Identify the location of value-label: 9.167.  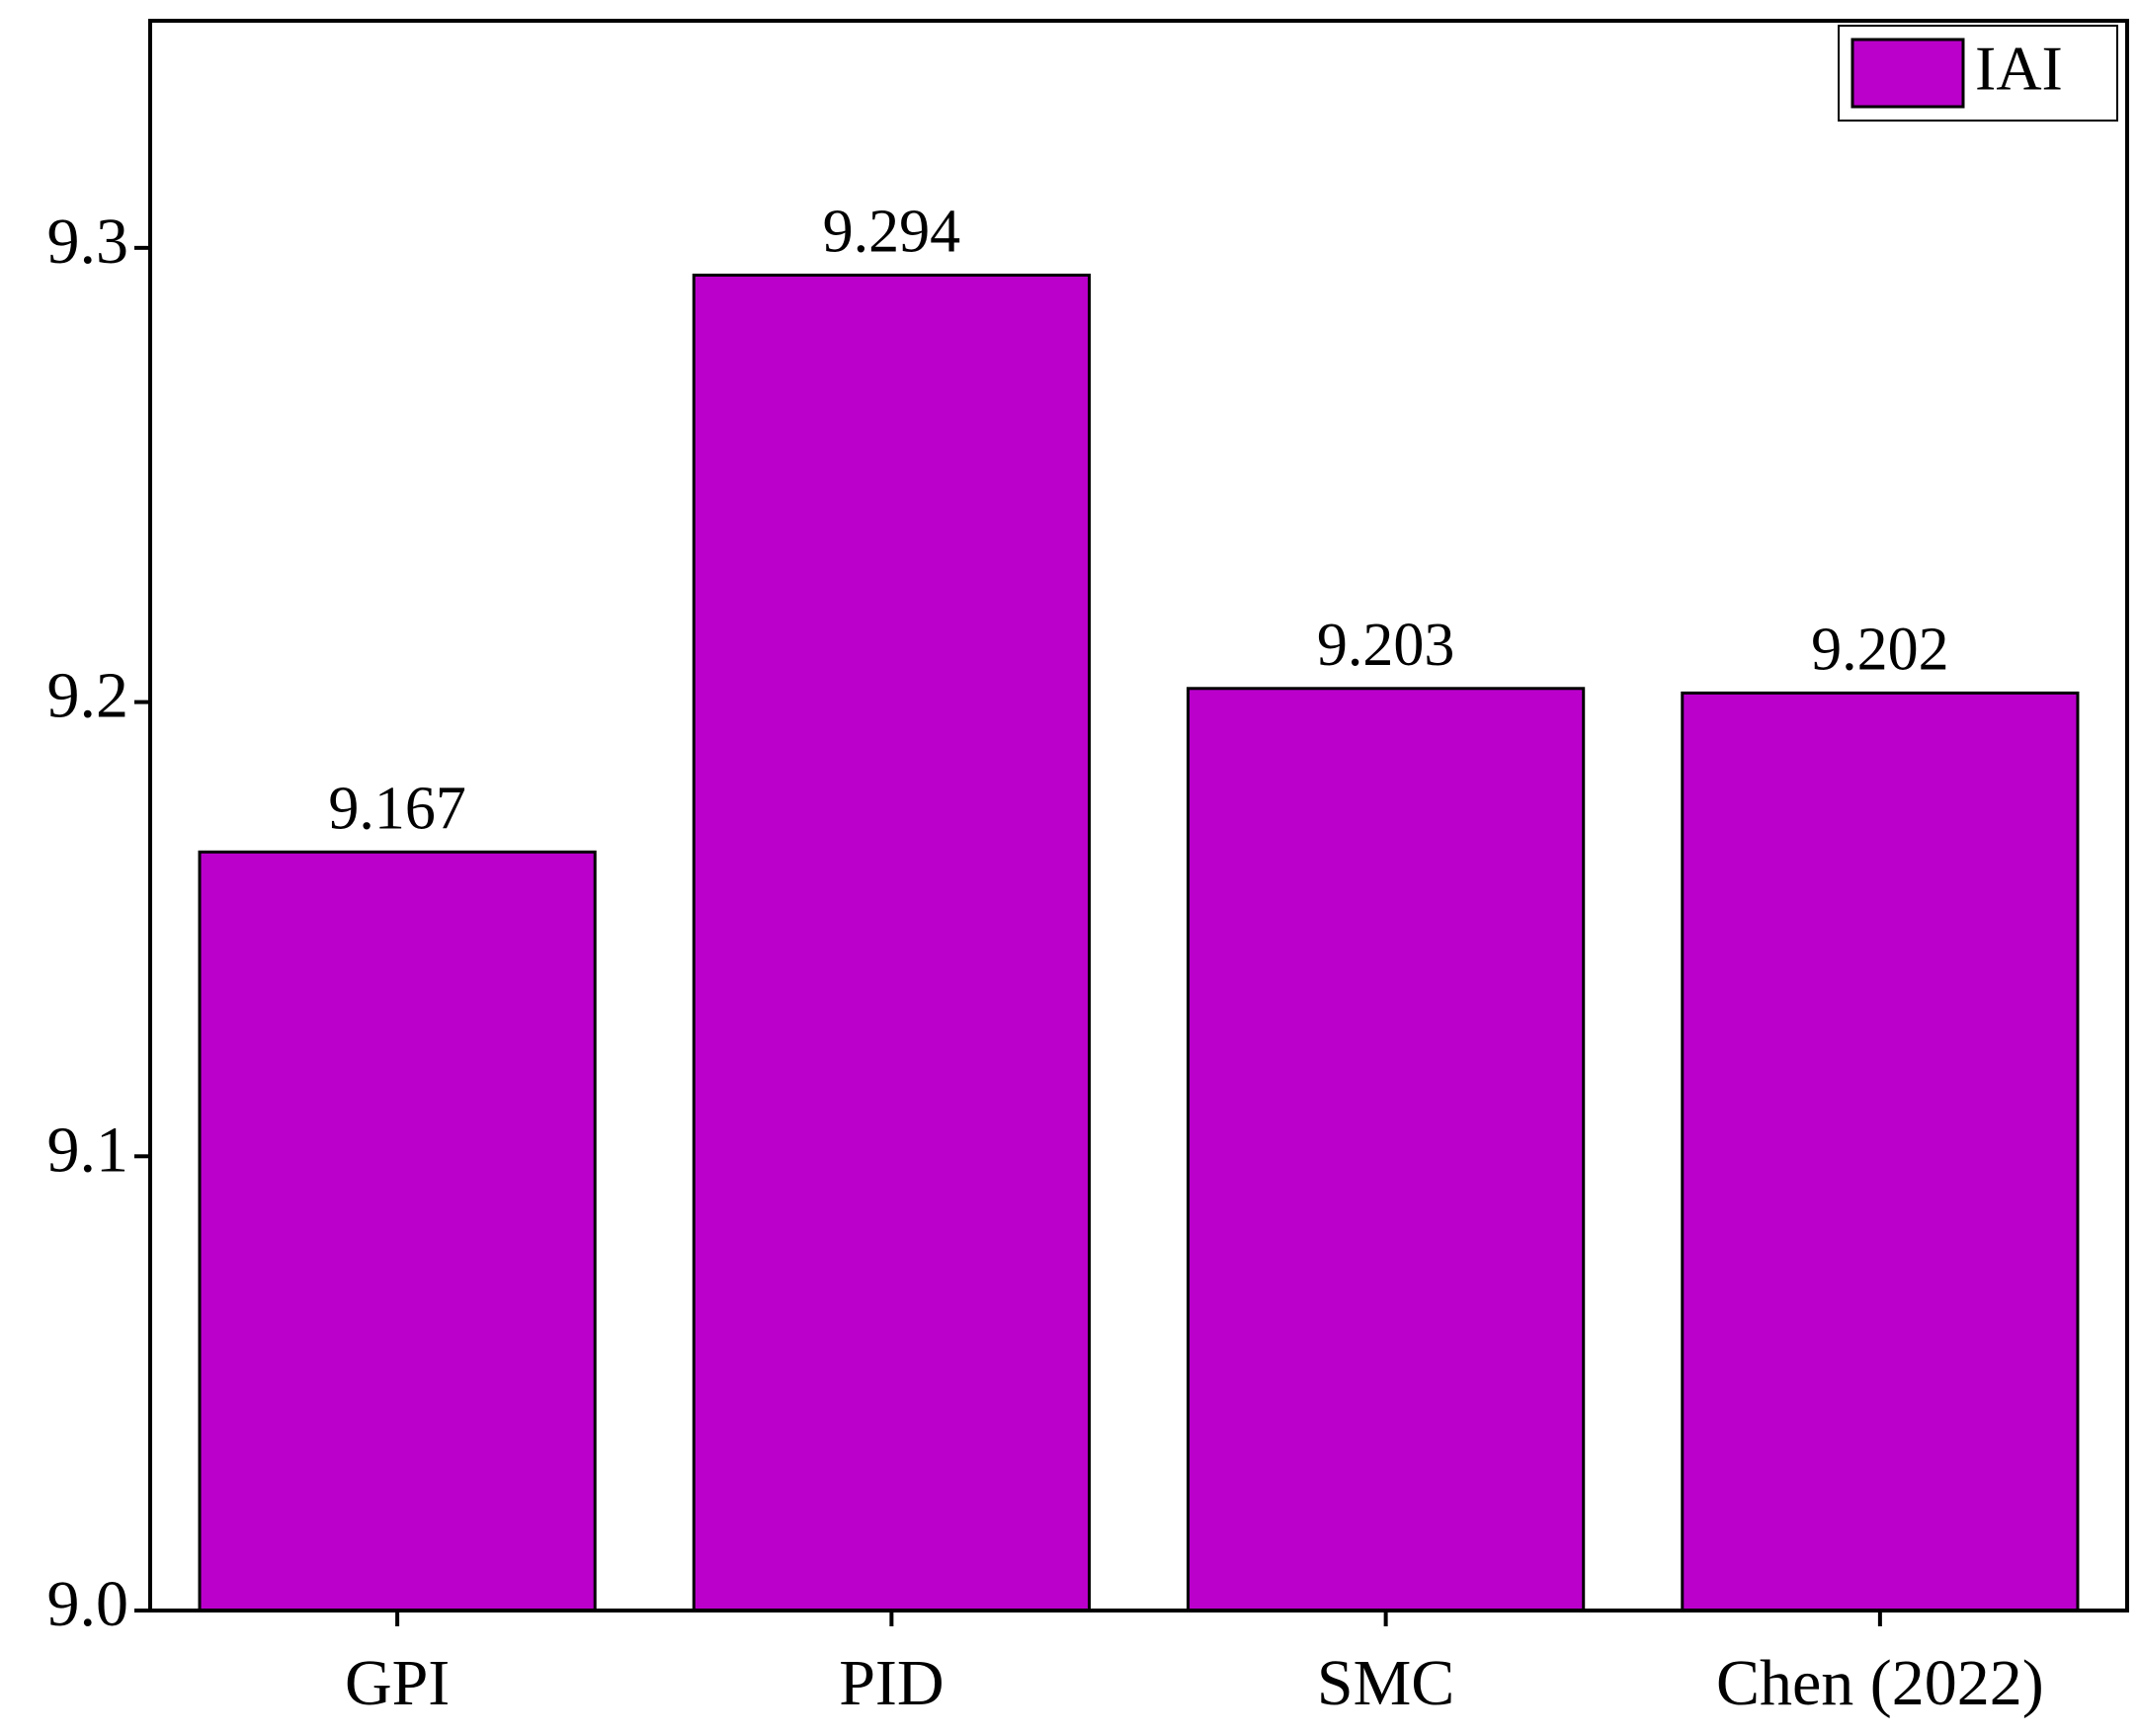
(397, 810).